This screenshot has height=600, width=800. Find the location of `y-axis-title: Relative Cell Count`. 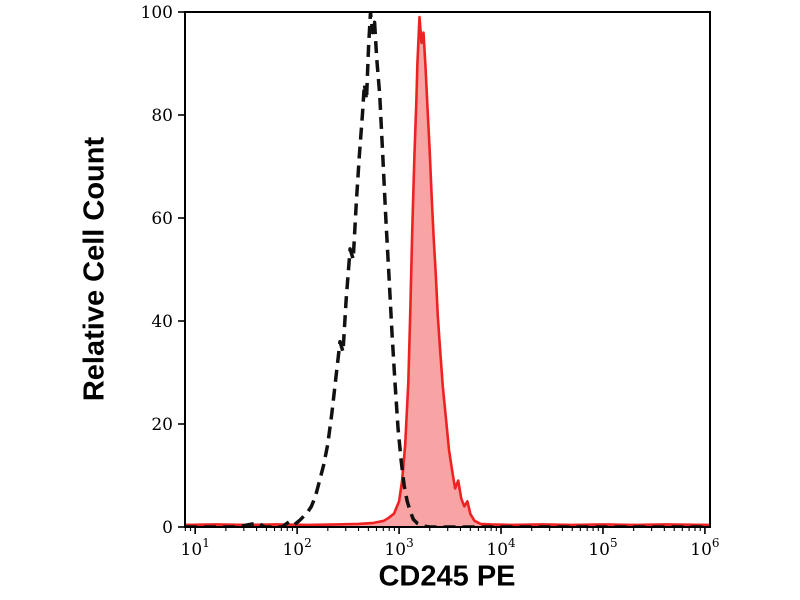

y-axis-title: Relative Cell Count is located at coordinates (94, 269).